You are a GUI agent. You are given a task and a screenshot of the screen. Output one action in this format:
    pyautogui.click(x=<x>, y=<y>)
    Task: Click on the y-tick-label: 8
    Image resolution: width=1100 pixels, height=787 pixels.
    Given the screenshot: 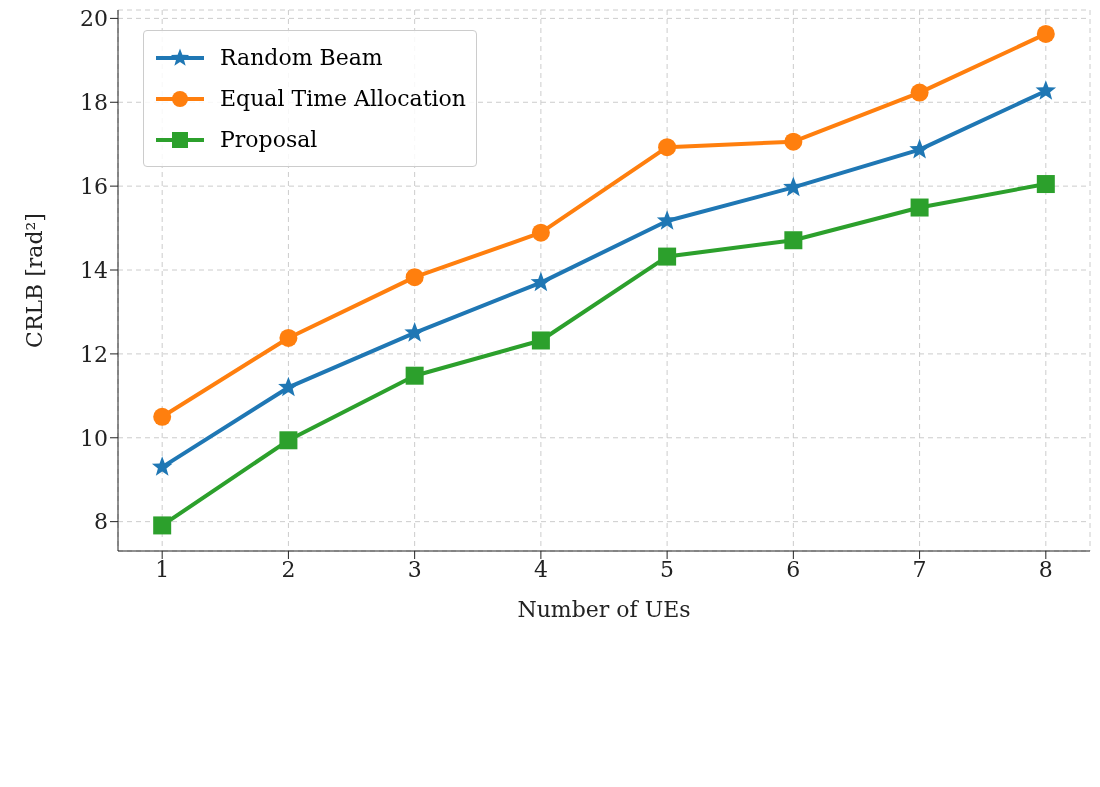 What is the action you would take?
    pyautogui.click(x=101, y=522)
    